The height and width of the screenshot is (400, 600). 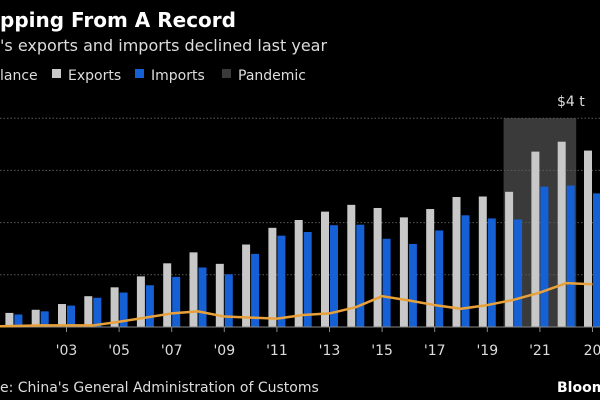 I want to click on bar-exports-2018, so click(x=456, y=262).